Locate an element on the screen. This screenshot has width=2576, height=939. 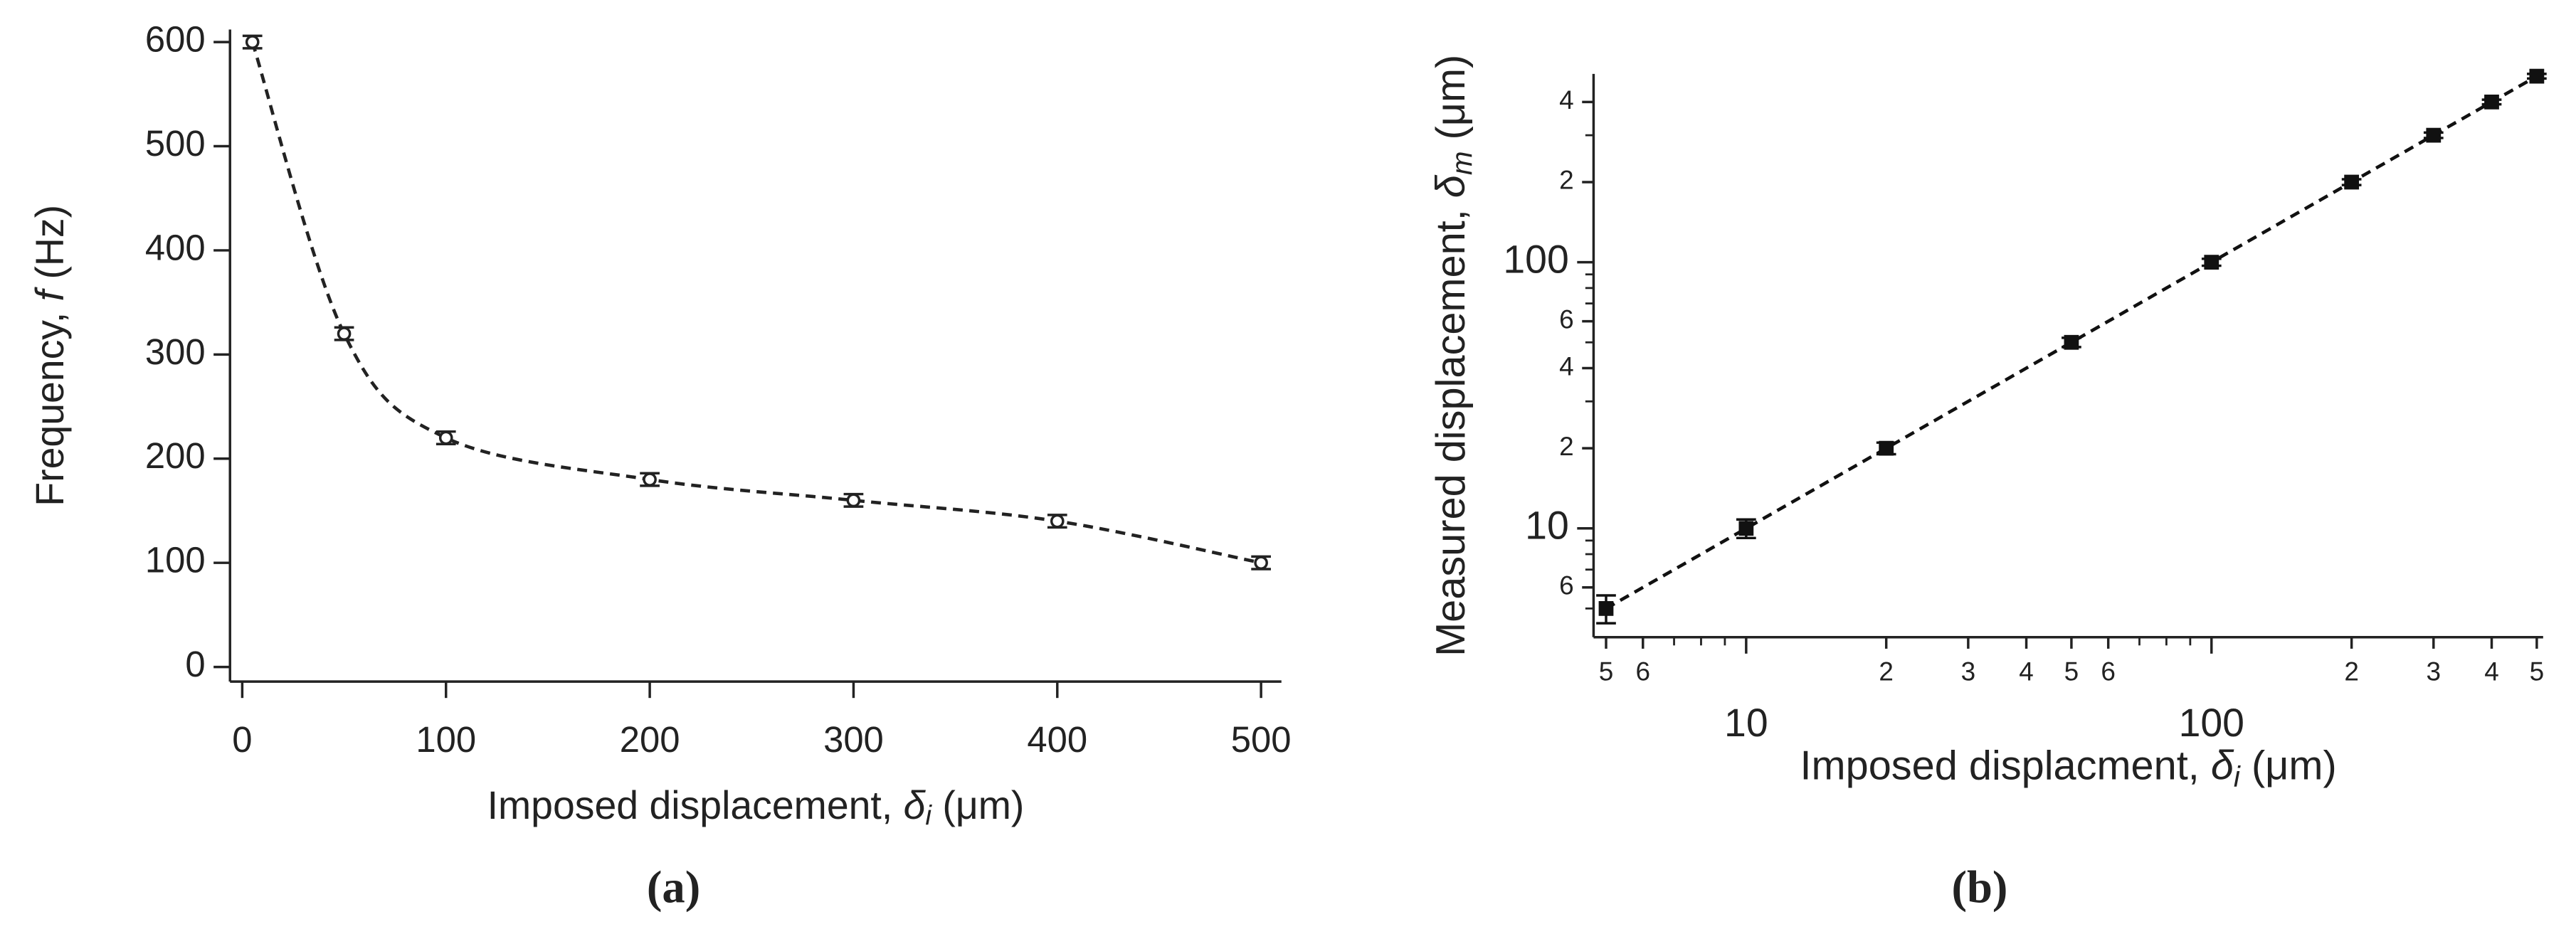
axis-label-unit: (Hz) is located at coordinates (50, 247).